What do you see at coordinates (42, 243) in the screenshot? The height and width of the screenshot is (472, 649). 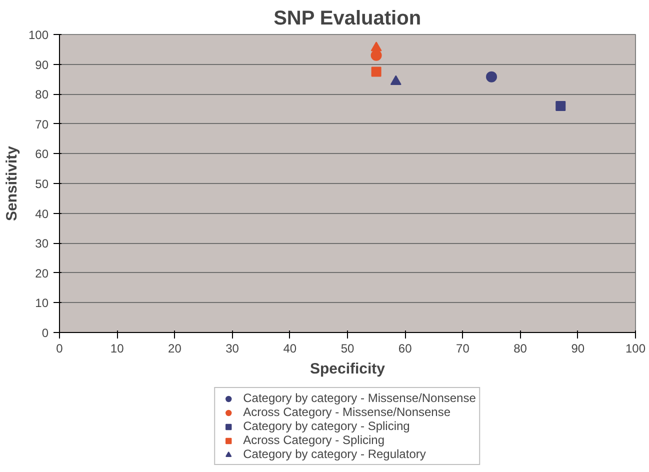 I see `y-tick-label: 30` at bounding box center [42, 243].